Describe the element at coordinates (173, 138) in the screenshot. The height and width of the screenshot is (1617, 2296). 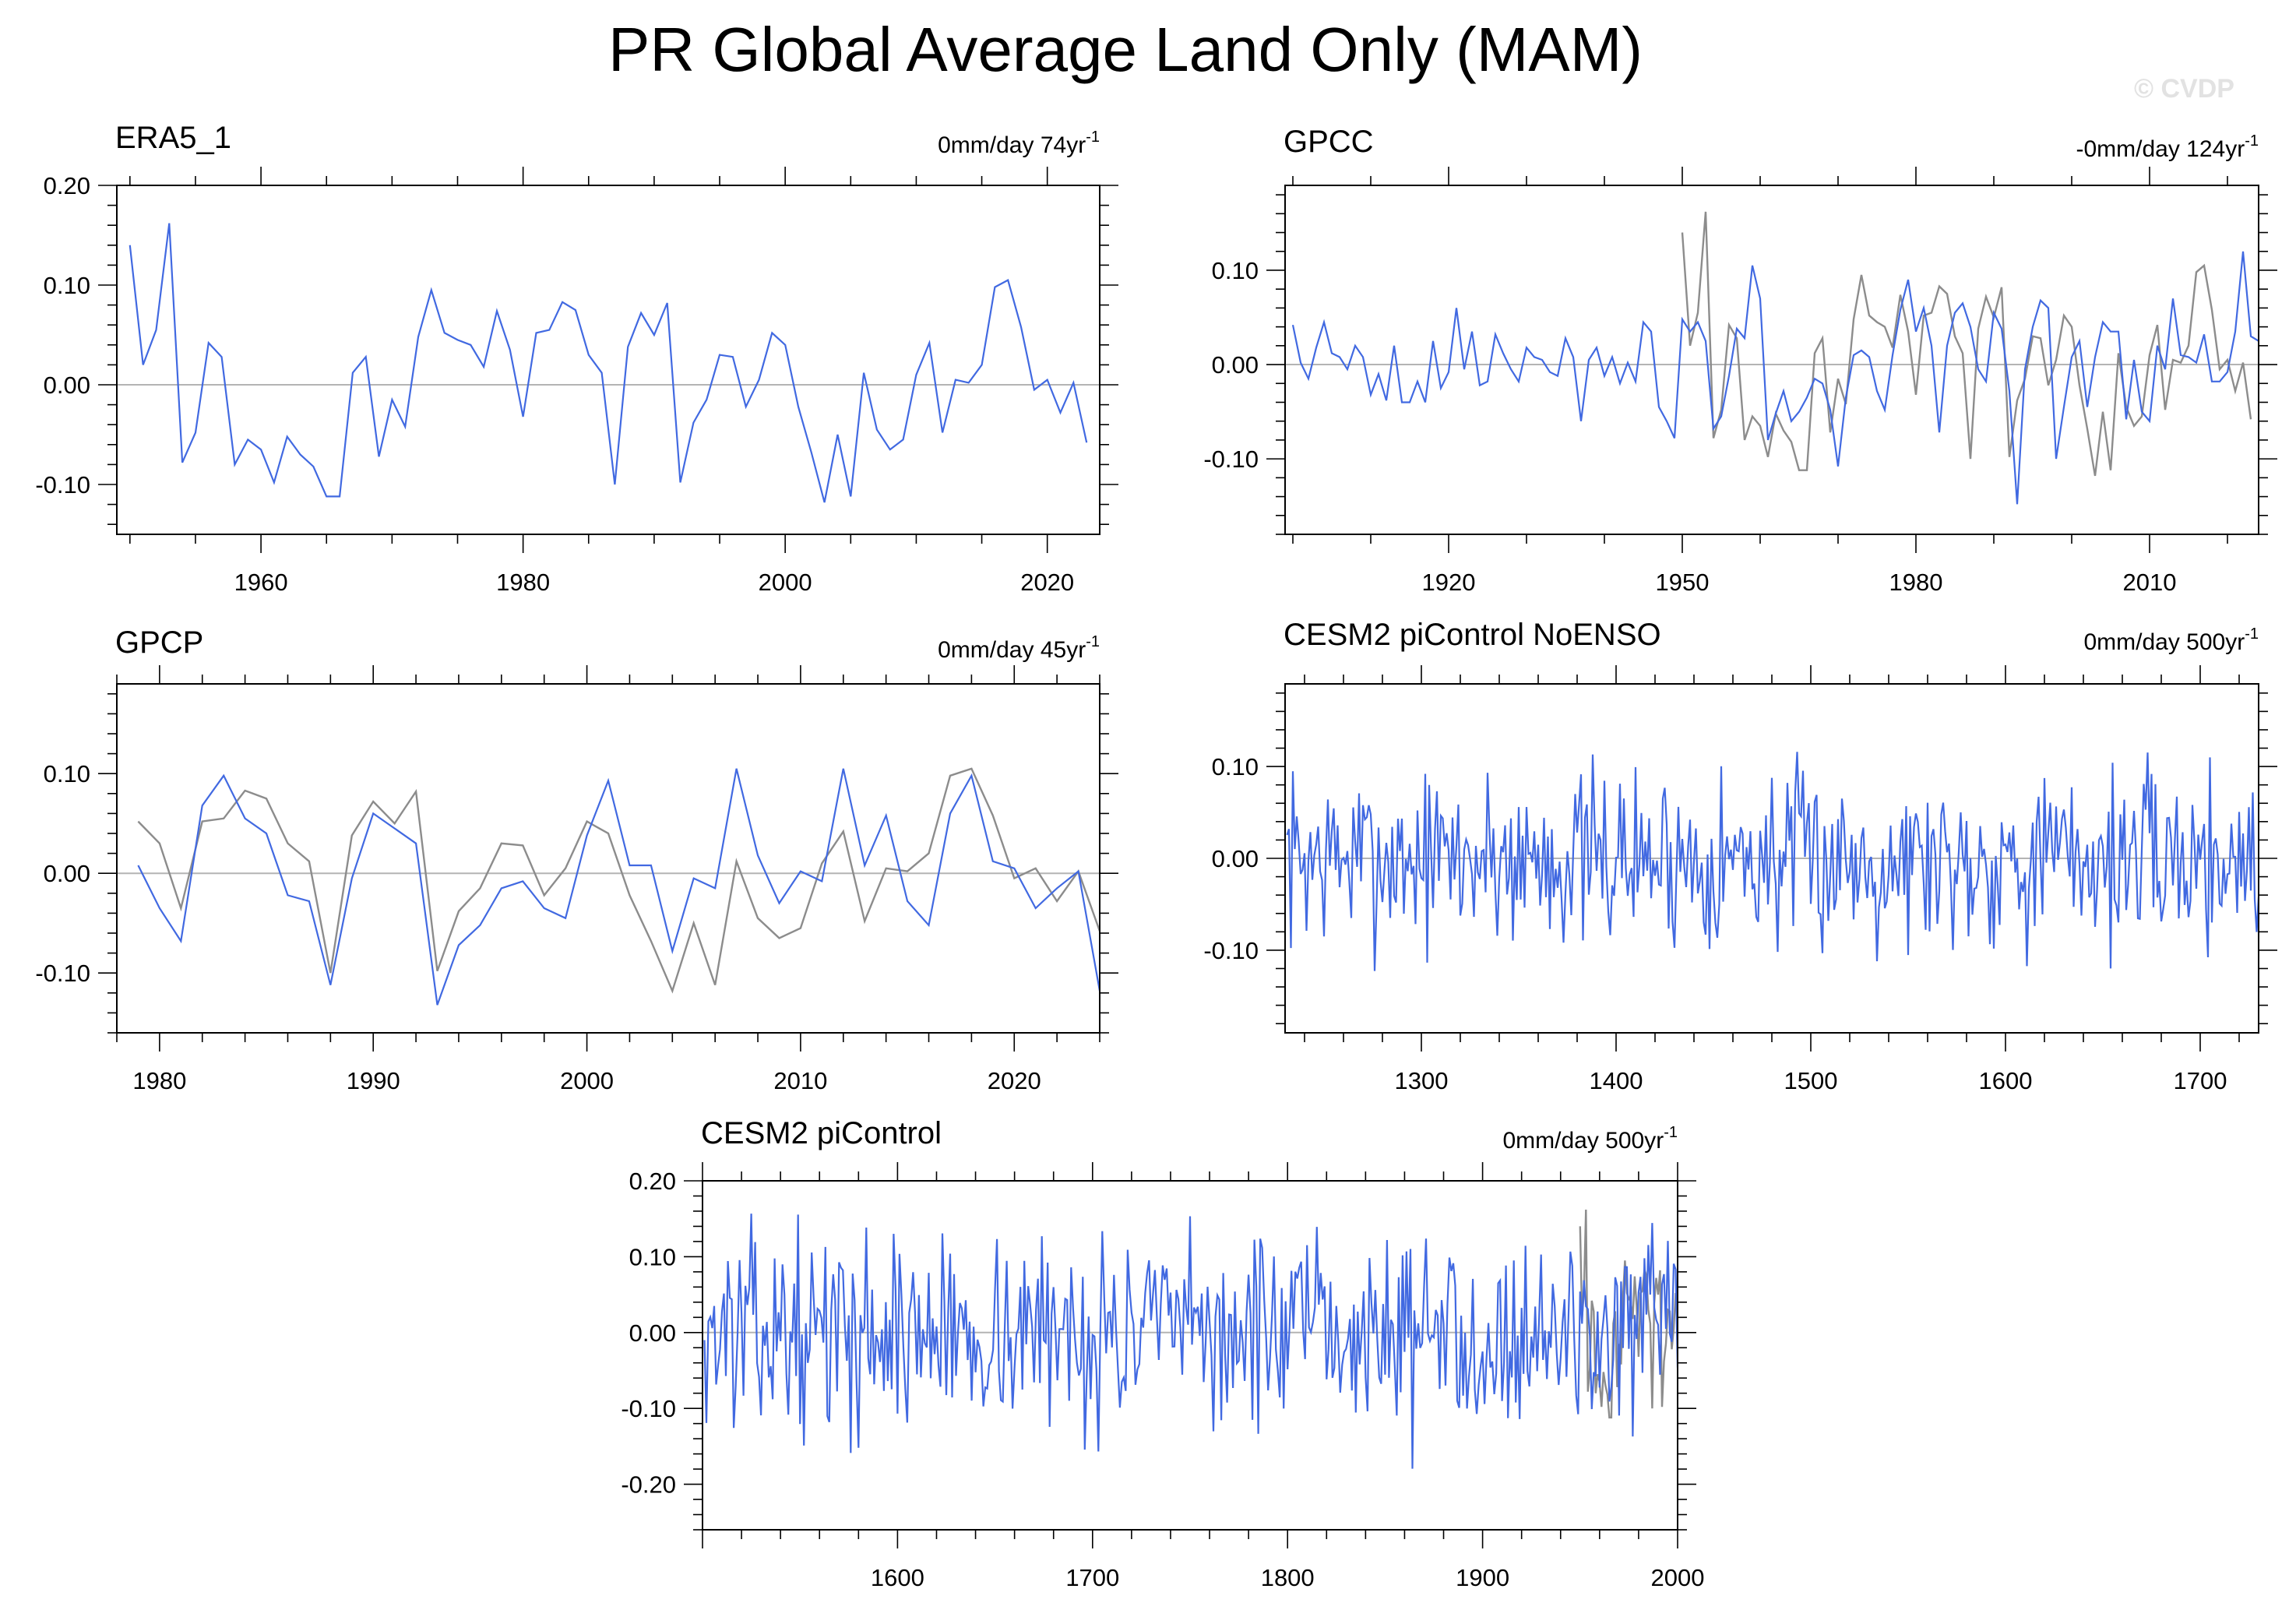
I see `panel-title: ERA5_1` at that location.